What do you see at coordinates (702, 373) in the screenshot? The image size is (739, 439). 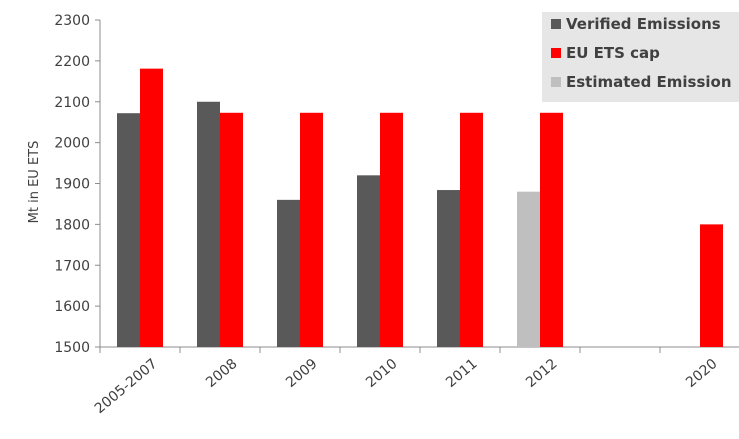 I see `x-tick-label: 2020` at bounding box center [702, 373].